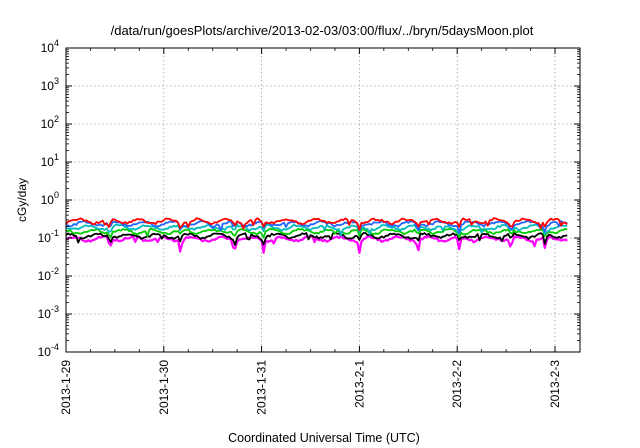  I want to click on x-tick-label: 2013-1-31, so click(262, 387).